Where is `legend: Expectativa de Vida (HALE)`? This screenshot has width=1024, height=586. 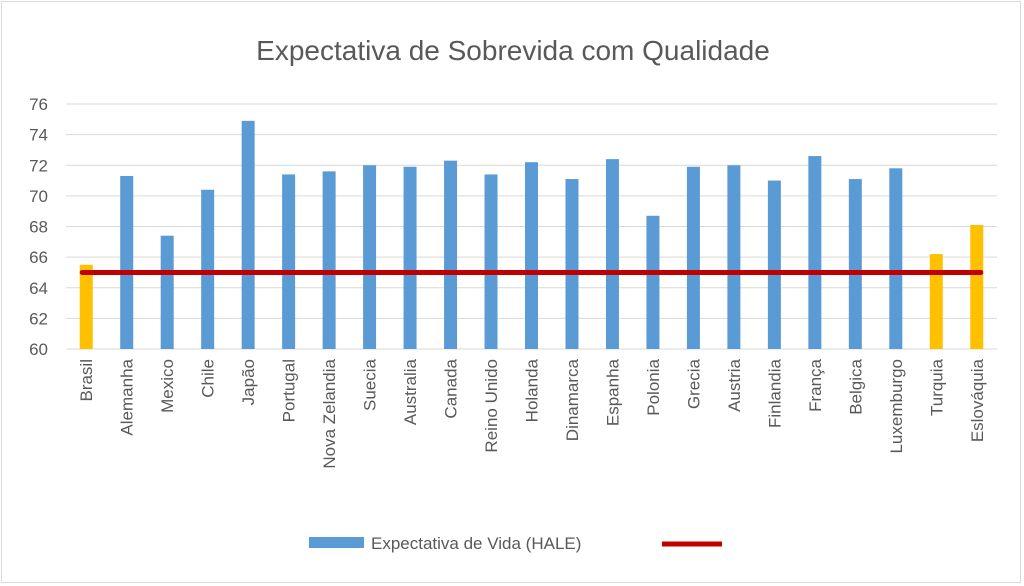 legend: Expectativa de Vida (HALE) is located at coordinates (515, 543).